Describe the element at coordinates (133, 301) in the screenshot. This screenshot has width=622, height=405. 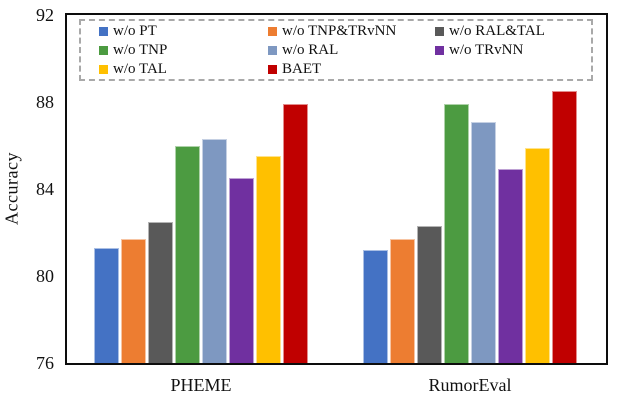
I see `bar-w-o-tnp-trvnn-pheme` at that location.